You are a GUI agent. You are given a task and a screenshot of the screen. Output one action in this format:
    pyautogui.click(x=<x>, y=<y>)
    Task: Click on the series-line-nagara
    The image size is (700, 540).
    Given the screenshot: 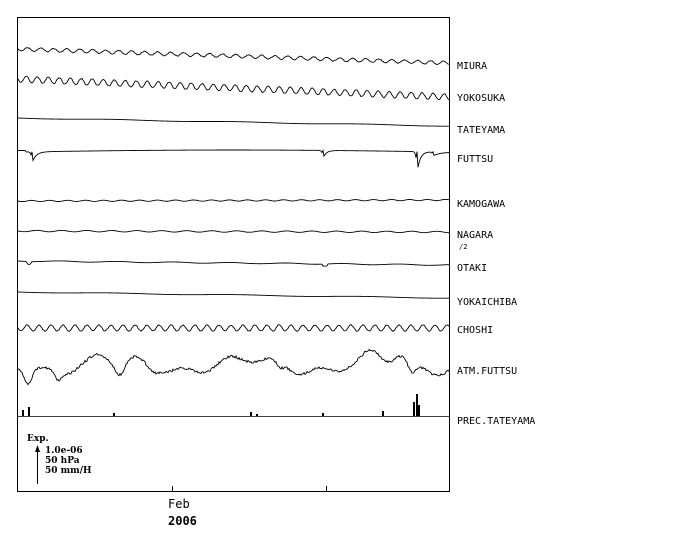 What is the action you would take?
    pyautogui.click(x=233, y=231)
    